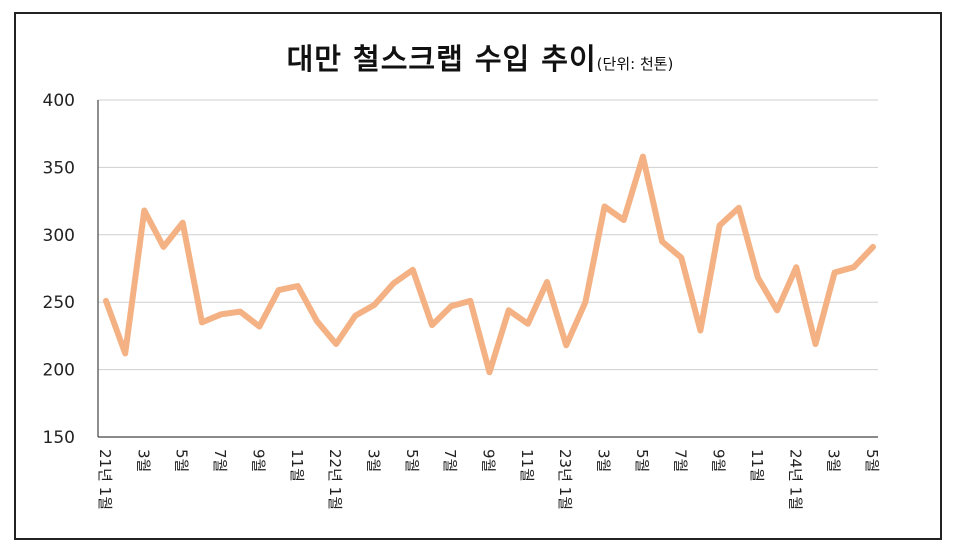  I want to click on x-tick-label: 21년 1월, so click(105, 479).